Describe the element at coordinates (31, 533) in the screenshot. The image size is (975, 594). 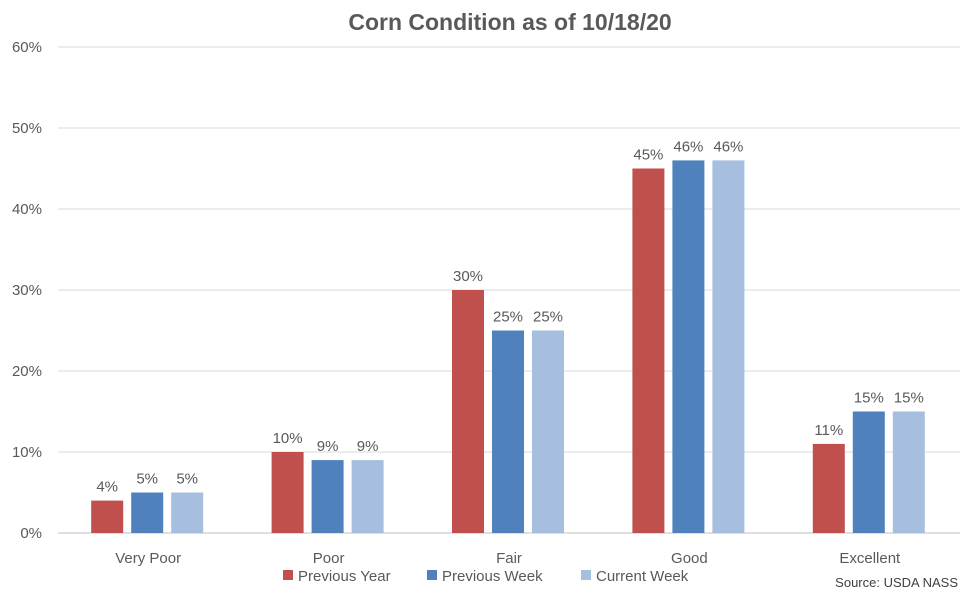
I see `y-tick-label: 0%` at that location.